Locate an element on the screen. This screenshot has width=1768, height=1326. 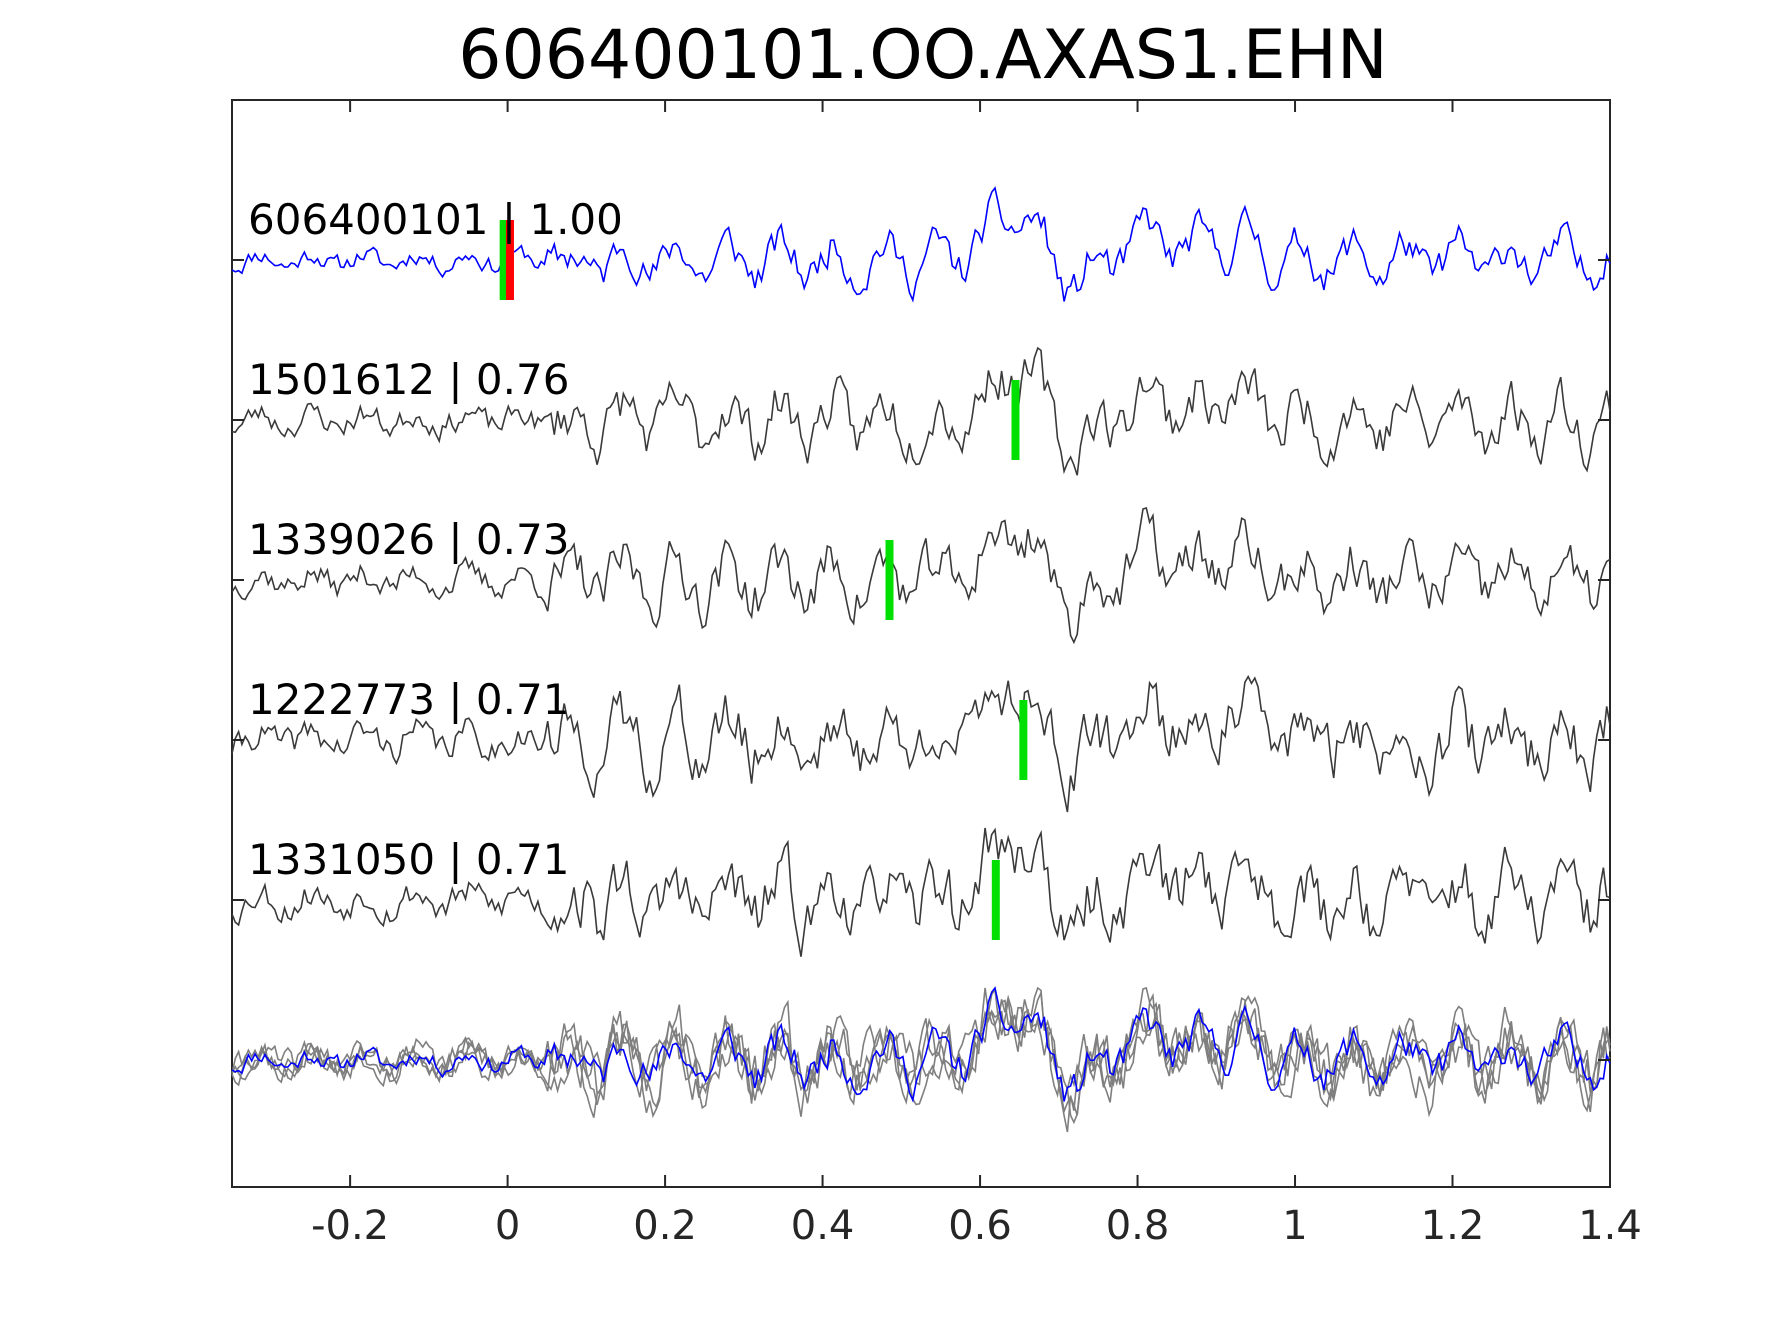
stacked-overlay is located at coordinates (921, 1059).